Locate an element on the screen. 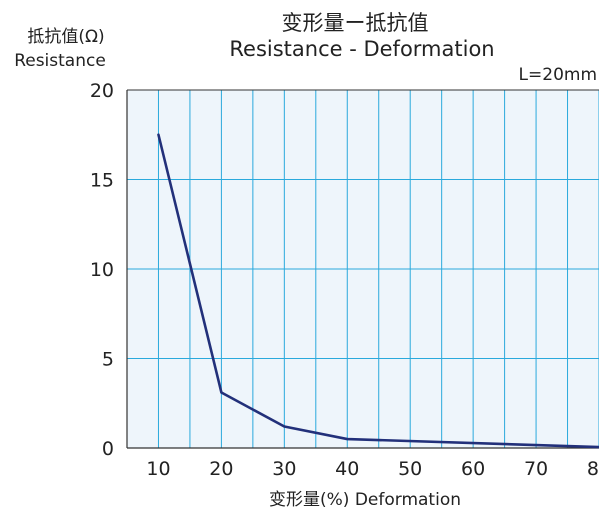  y-tick-label: 10 is located at coordinates (102, 270).